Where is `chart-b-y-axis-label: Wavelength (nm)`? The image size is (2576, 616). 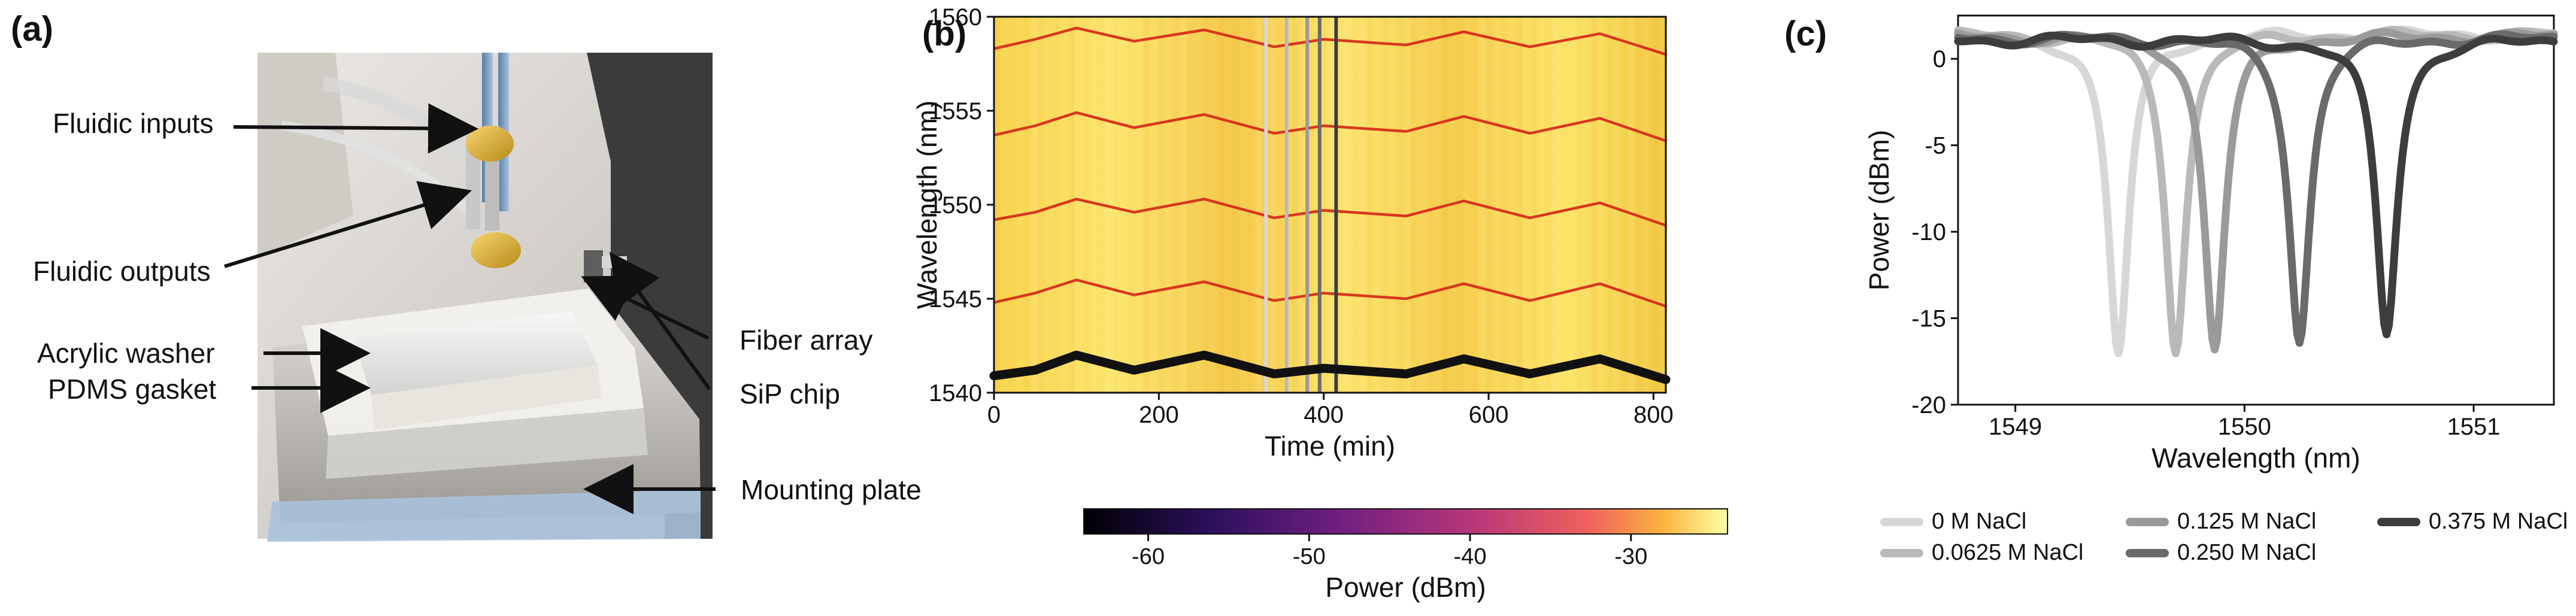
chart-b-y-axis-label: Wavelength (nm) is located at coordinates (926, 205).